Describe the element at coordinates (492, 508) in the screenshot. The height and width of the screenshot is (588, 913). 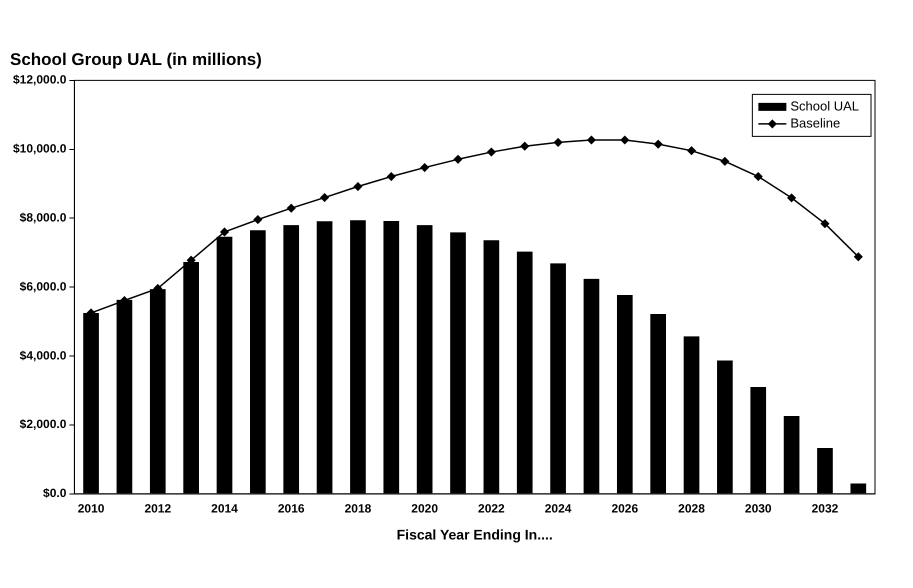
I see `x-tick-label: 2022` at that location.